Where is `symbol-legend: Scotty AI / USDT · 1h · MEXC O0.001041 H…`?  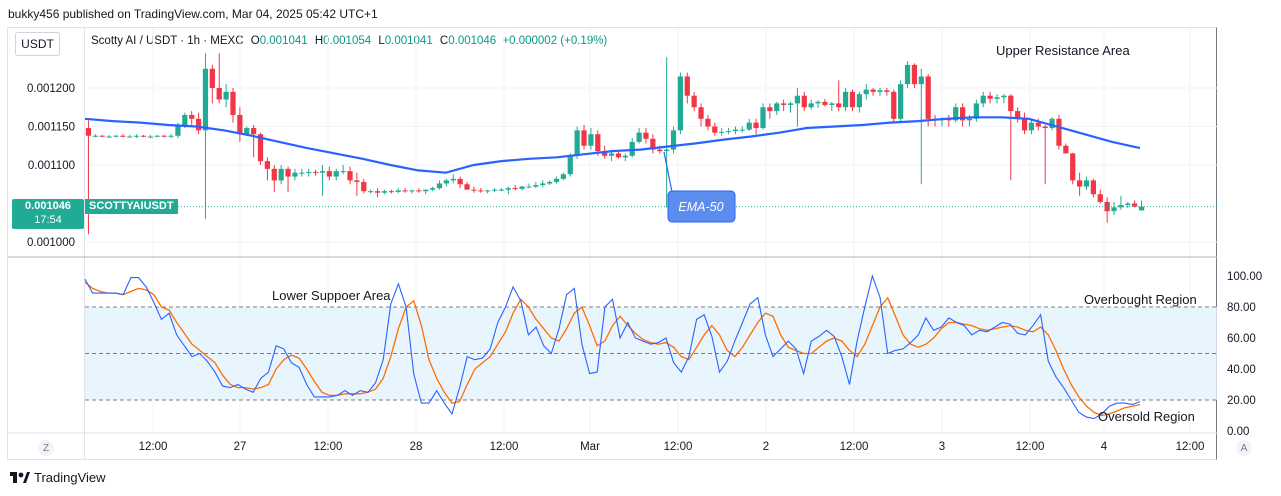 symbol-legend: Scotty AI / USDT · 1h · MEXC O0.001041 H… is located at coordinates (349, 41).